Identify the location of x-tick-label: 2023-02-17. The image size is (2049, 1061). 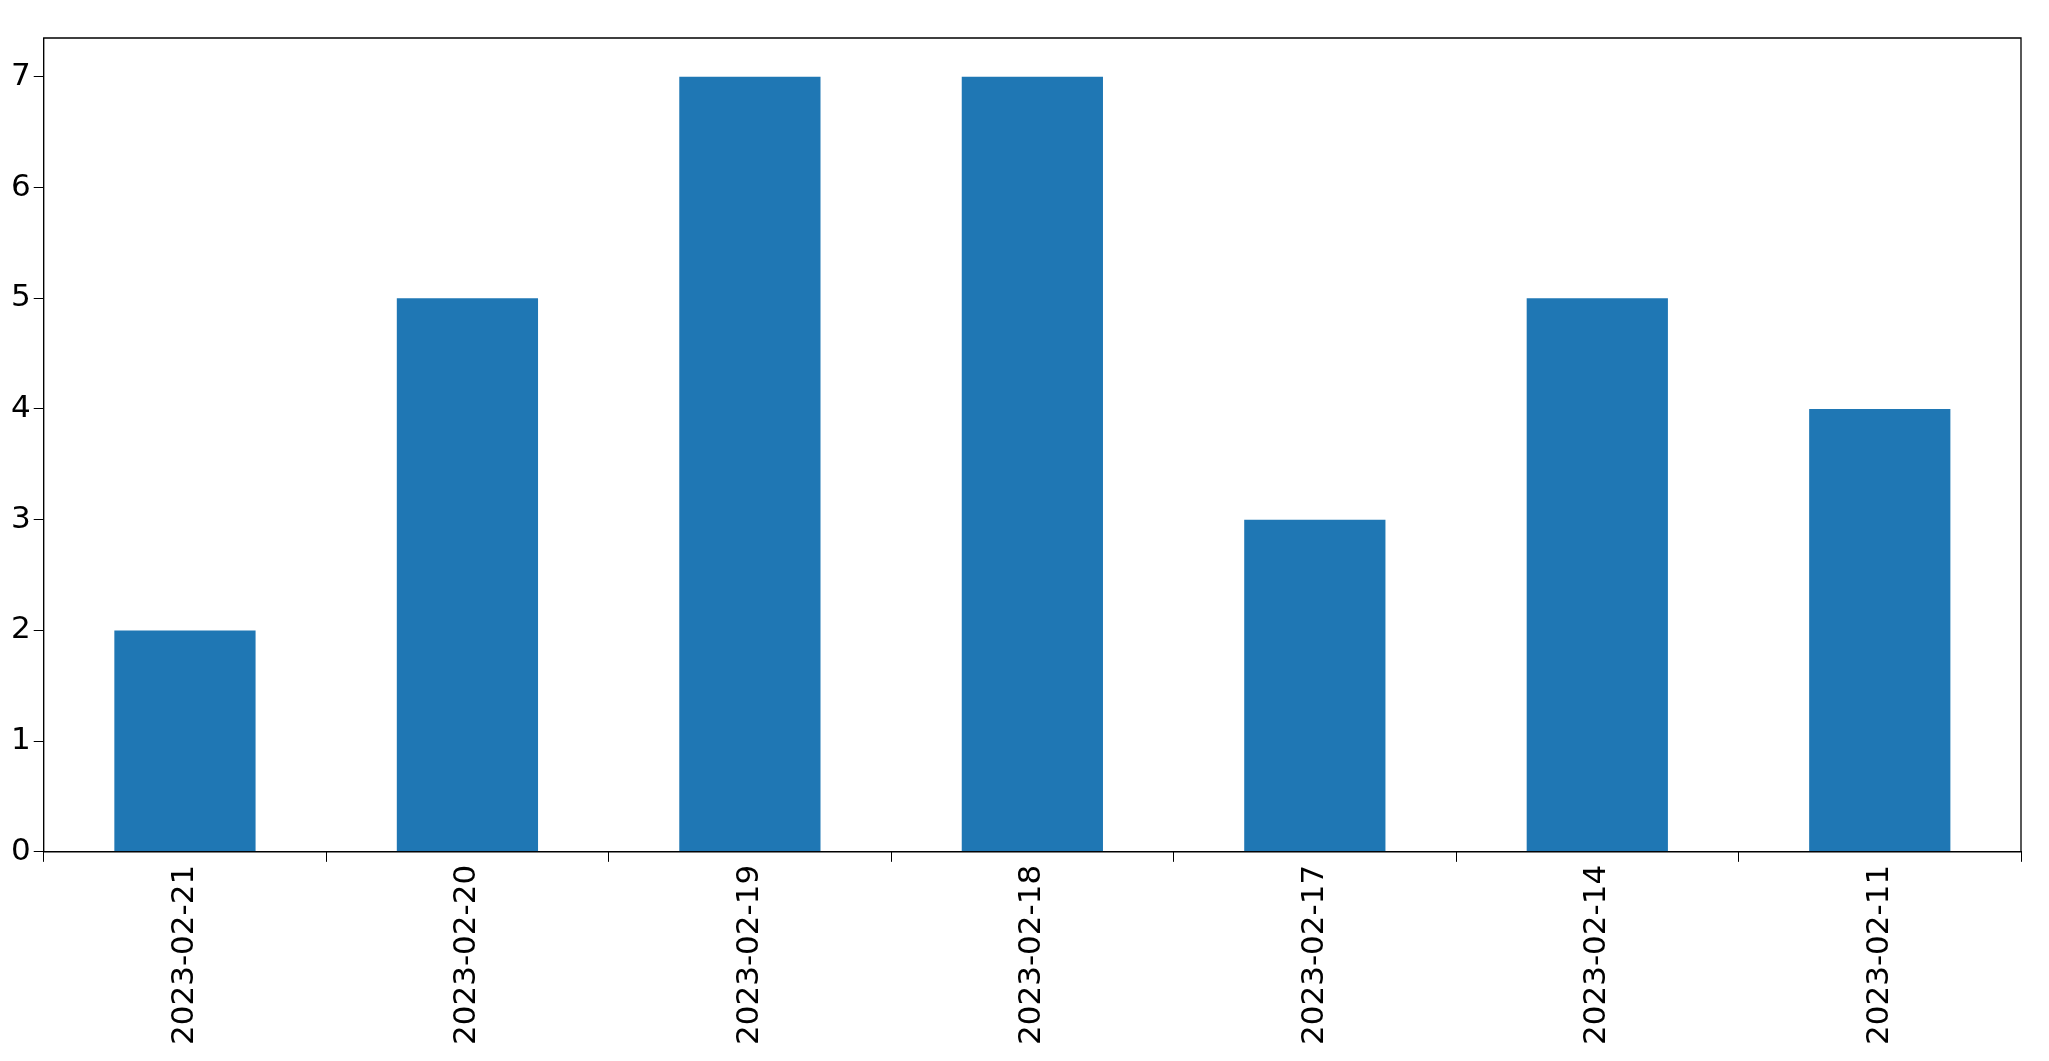
(1311, 955).